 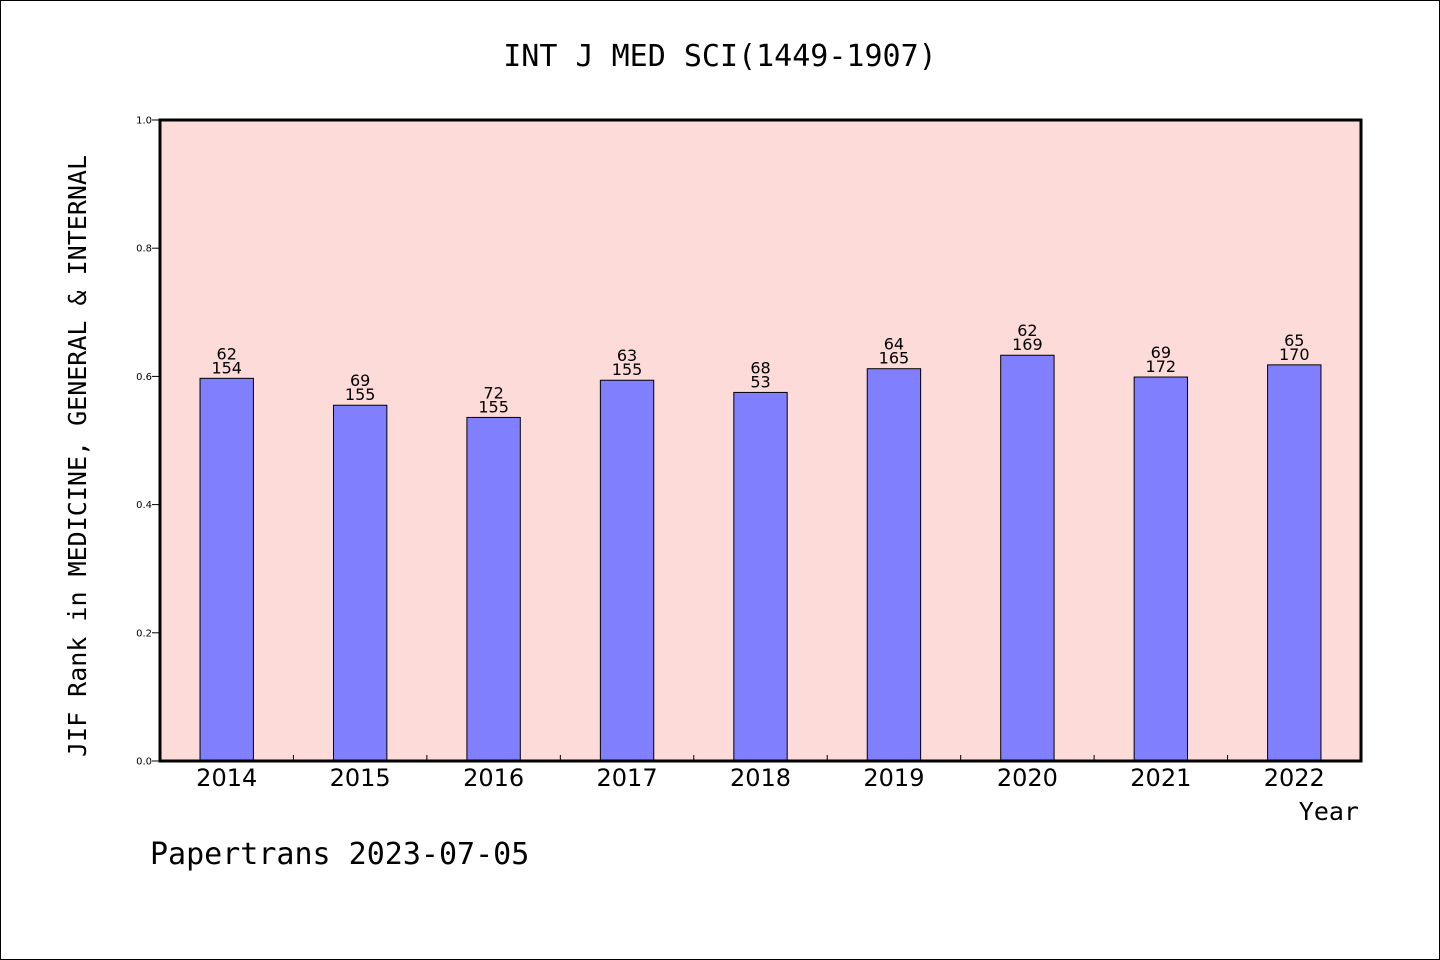 I want to click on y-axis-label: JIF Rank in MEDICINE, GENERAL & INTERNAL, so click(x=77, y=456).